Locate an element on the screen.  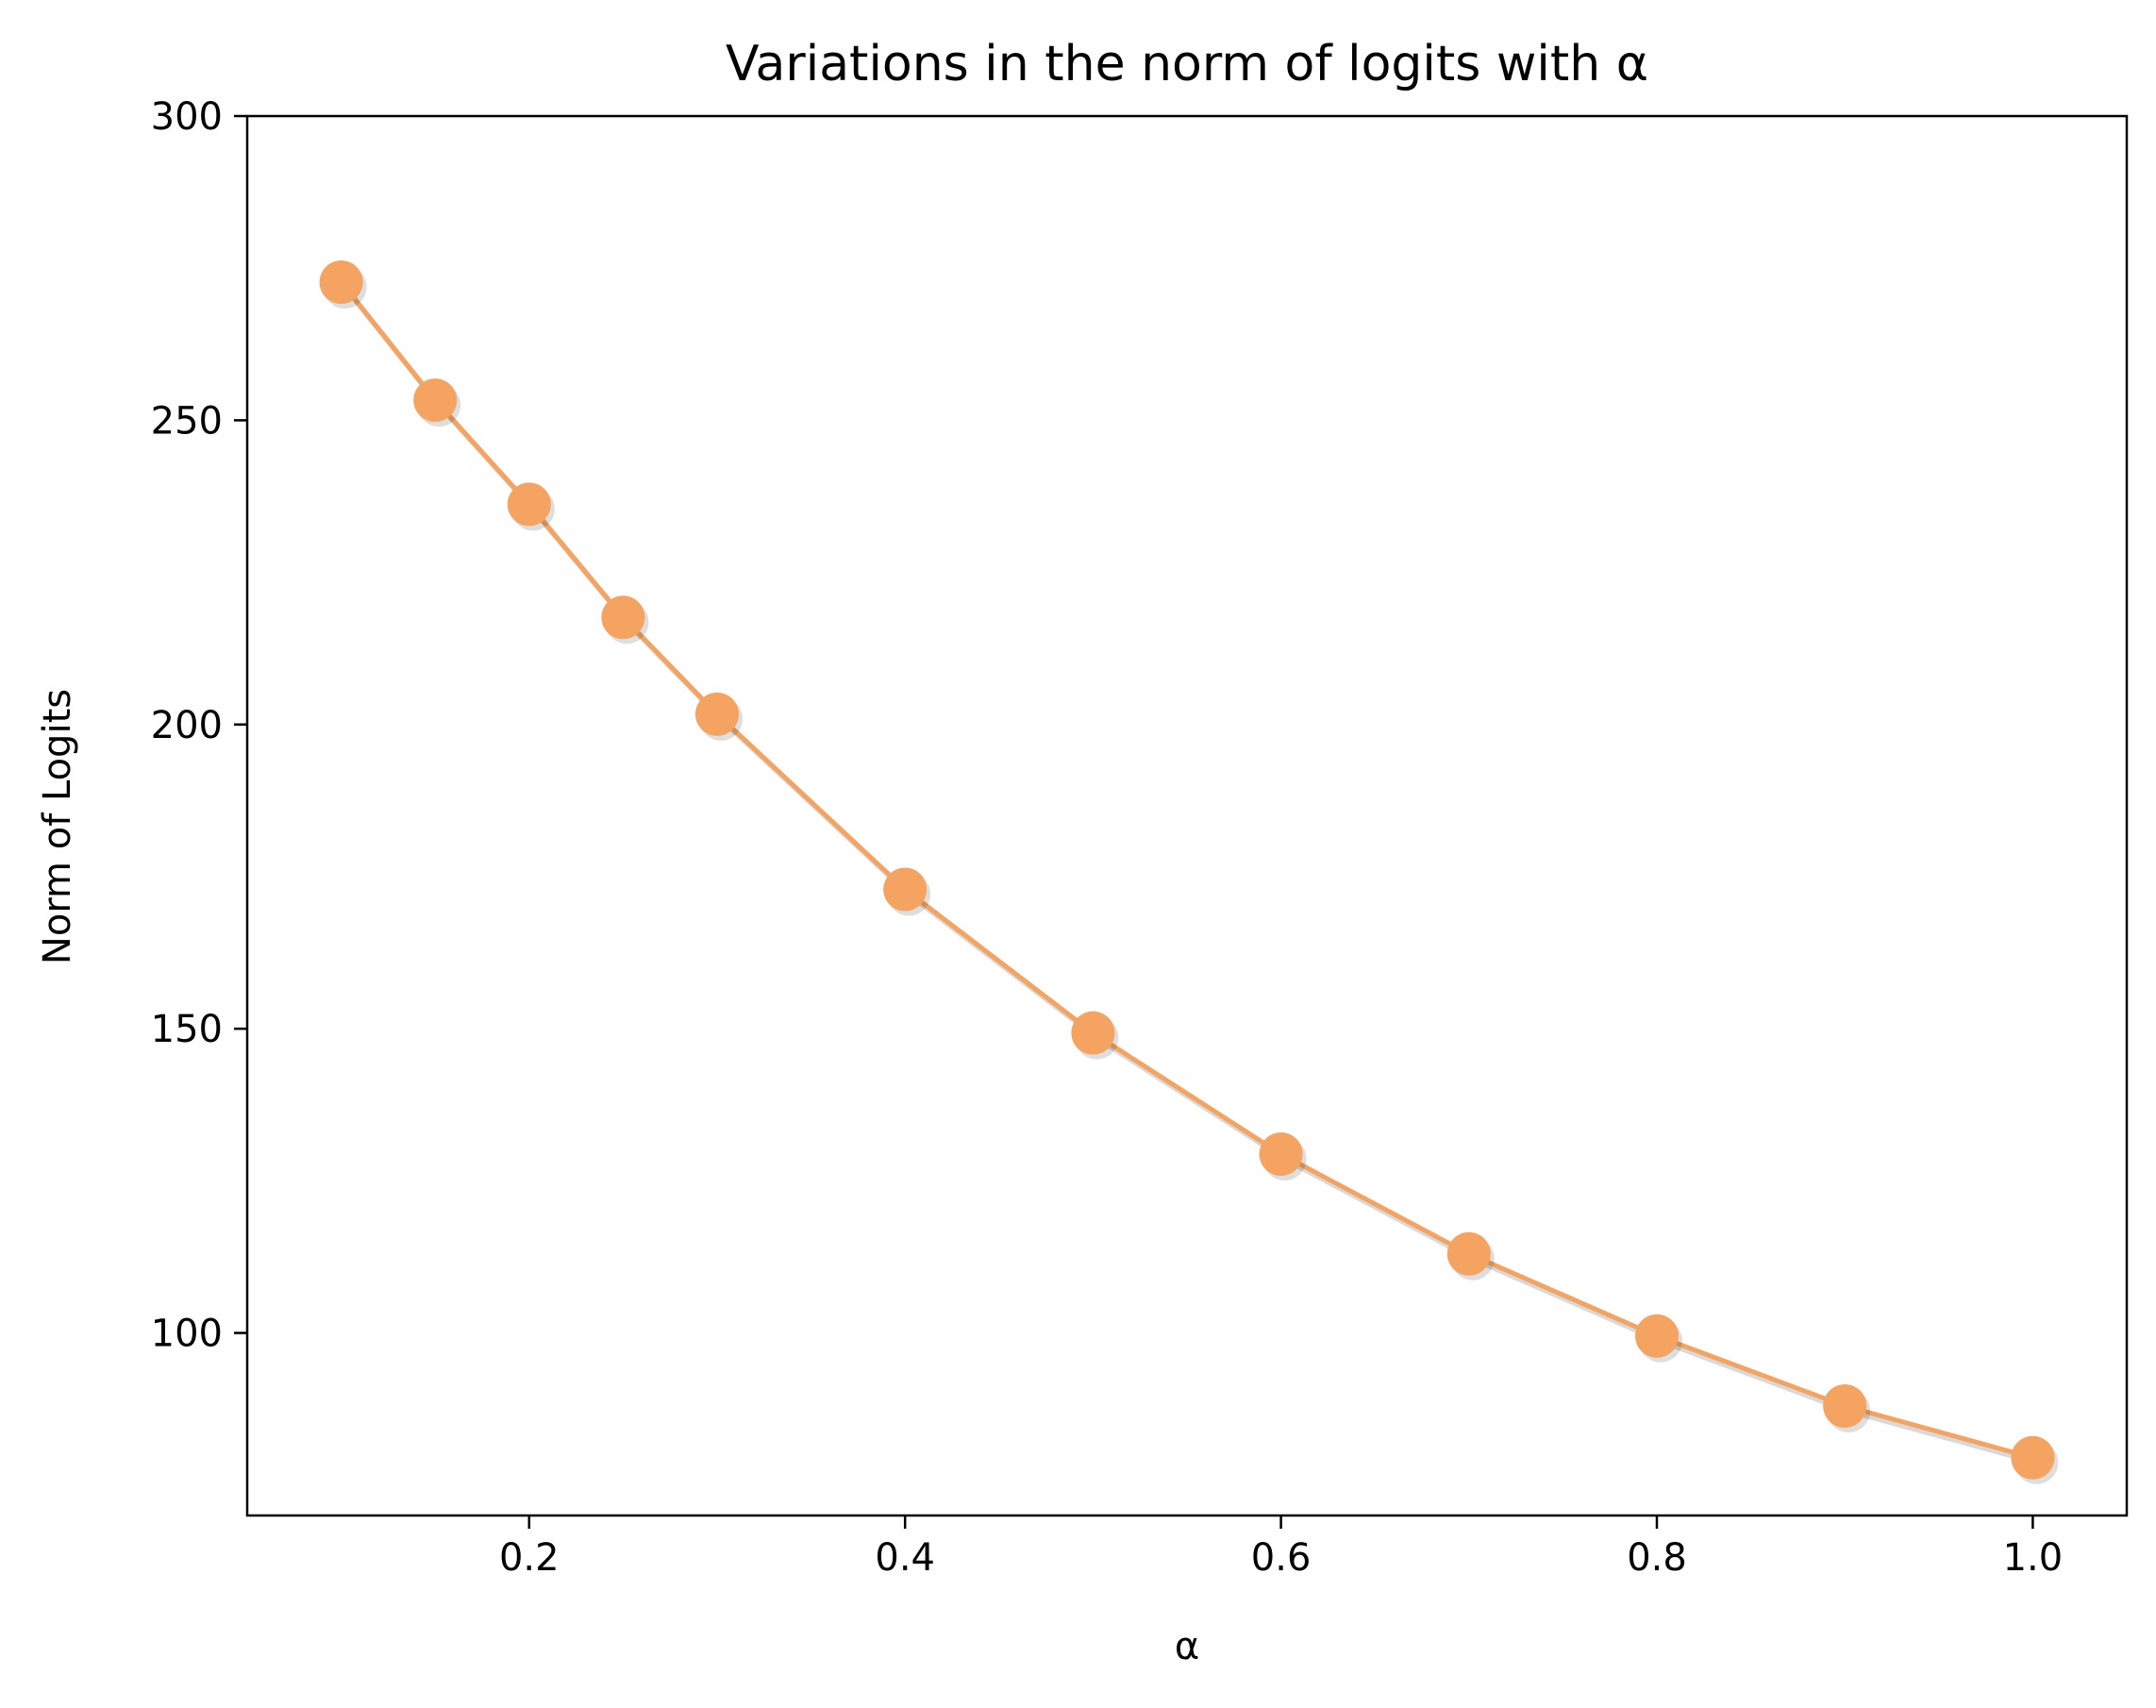
x-tick-label: 0.4 is located at coordinates (905, 1558).